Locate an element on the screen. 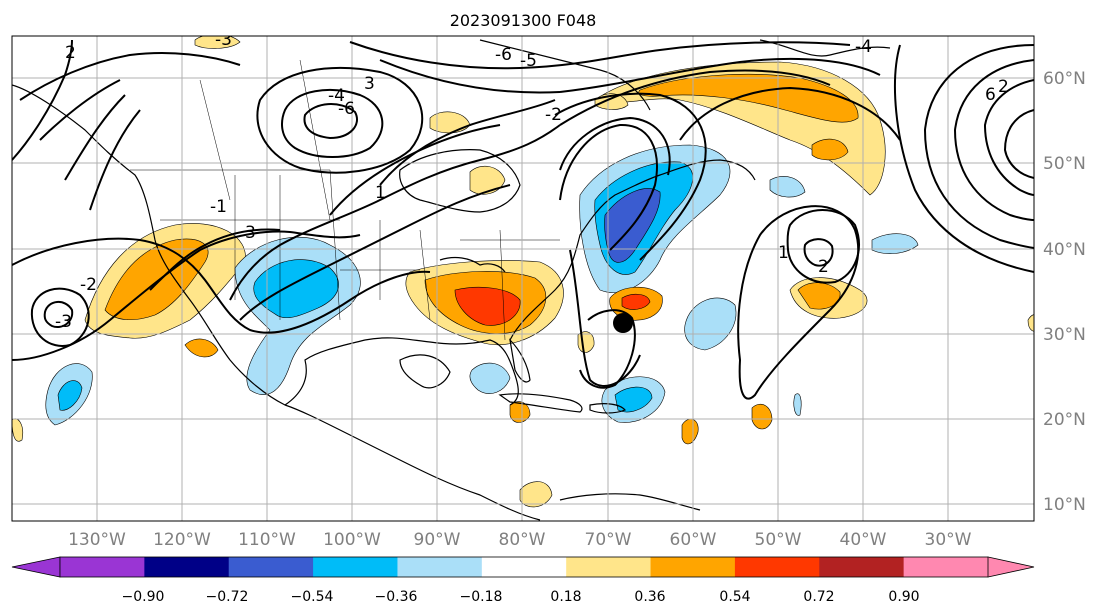 The width and height of the screenshot is (1105, 615). colorbar-tick-label: −0.54 is located at coordinates (312, 597).